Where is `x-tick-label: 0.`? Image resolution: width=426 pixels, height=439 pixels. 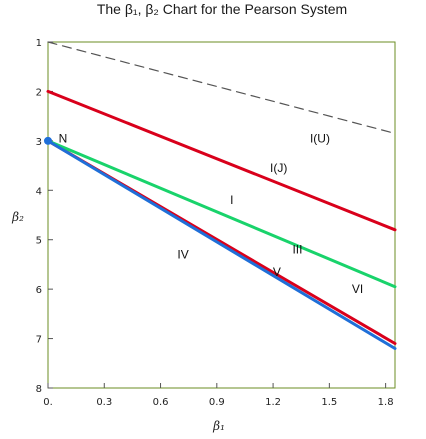 x-tick-label: 0. is located at coordinates (48, 402).